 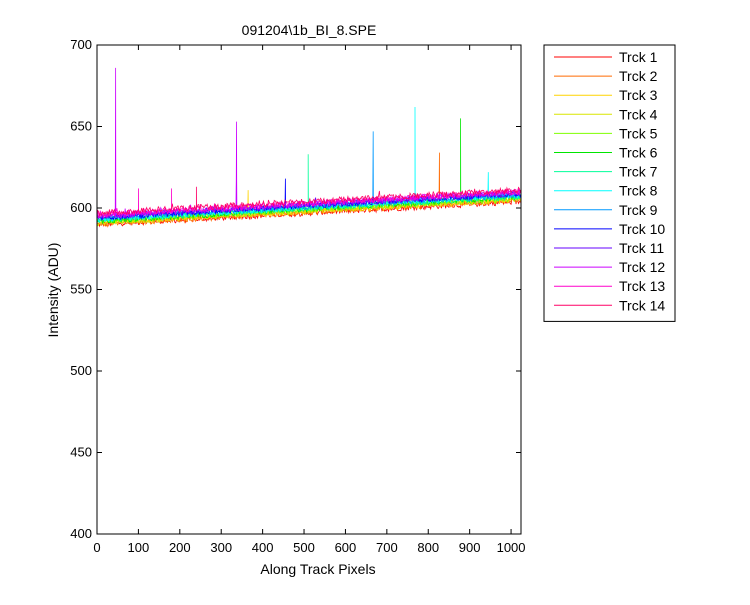 I want to click on x-tick-label: 1000, so click(x=511, y=547).